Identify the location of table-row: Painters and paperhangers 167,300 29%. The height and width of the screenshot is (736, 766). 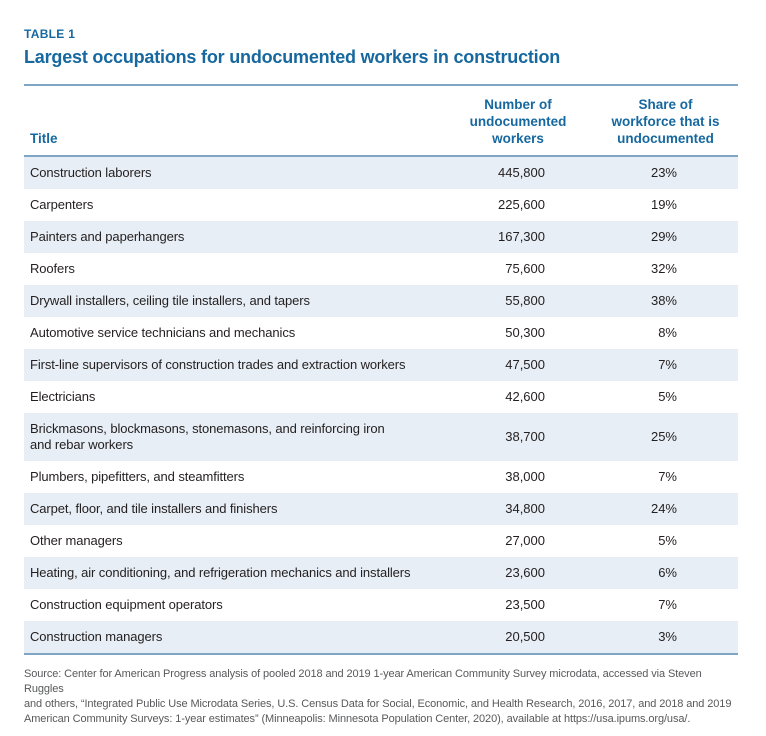
(381, 237).